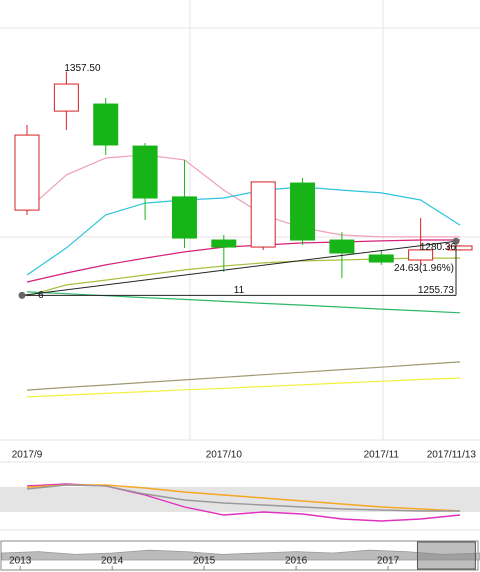 The height and width of the screenshot is (572, 480). What do you see at coordinates (22, 295) in the screenshot?
I see `measure-start-dot` at bounding box center [22, 295].